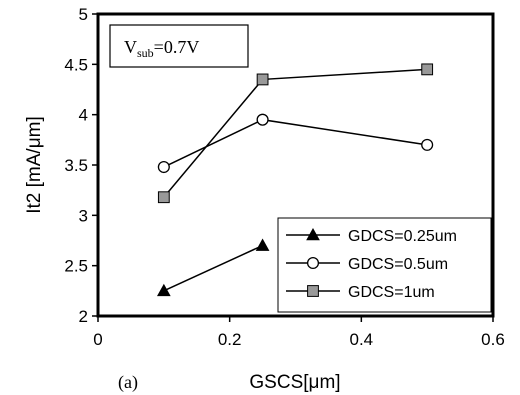 This screenshot has width=520, height=395. Describe the element at coordinates (83, 316) in the screenshot. I see `y-tick-label: 2` at that location.